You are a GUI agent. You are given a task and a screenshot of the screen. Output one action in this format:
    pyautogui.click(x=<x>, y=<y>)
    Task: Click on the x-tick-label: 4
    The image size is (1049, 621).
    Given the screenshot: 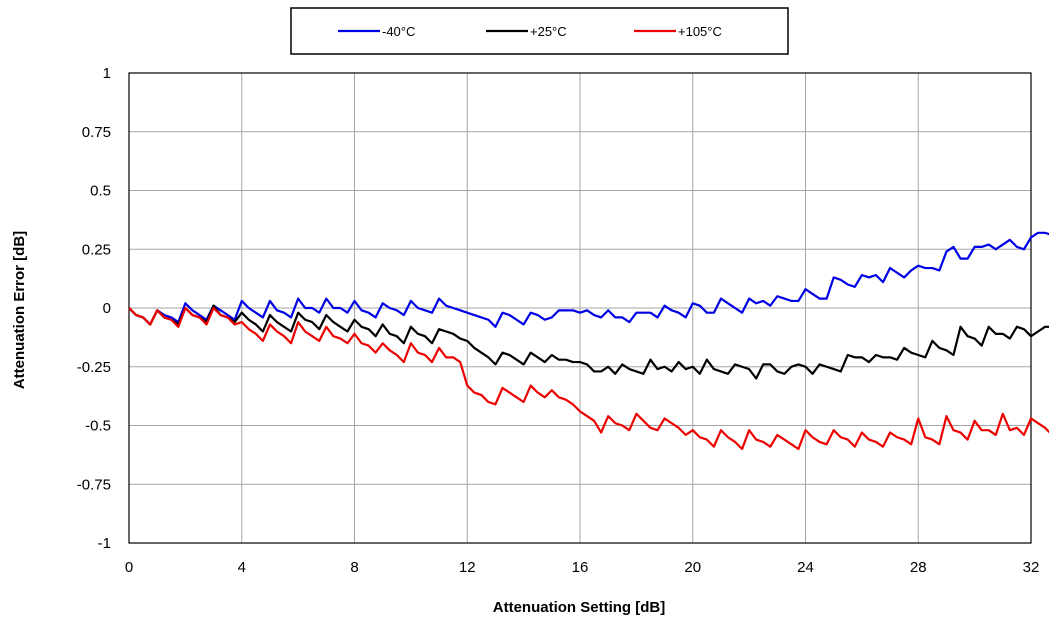 What is the action you would take?
    pyautogui.click(x=242, y=567)
    